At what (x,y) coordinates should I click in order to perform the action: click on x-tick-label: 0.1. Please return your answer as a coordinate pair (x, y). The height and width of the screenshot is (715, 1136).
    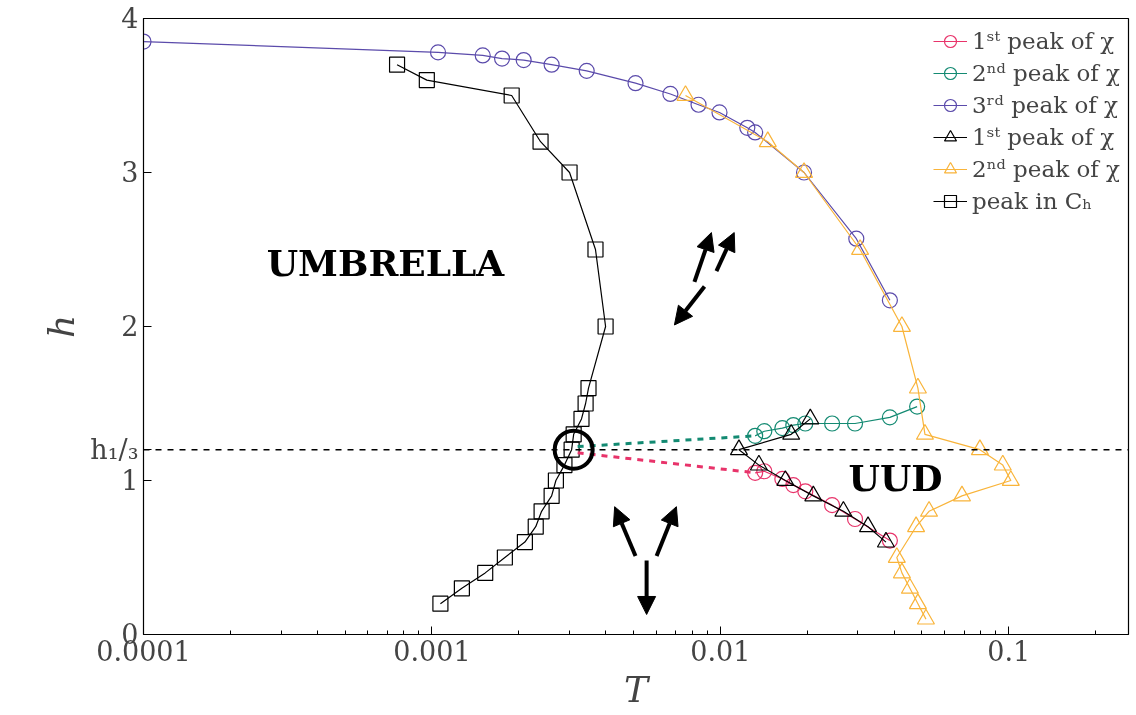
    Looking at the image, I should click on (1009, 651).